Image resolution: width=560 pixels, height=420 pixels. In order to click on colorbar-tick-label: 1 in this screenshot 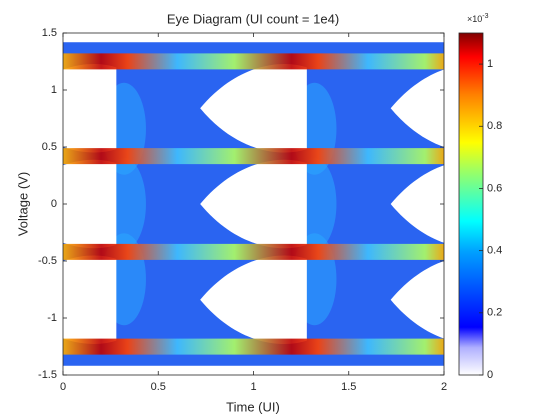, I will do `click(490, 64)`.